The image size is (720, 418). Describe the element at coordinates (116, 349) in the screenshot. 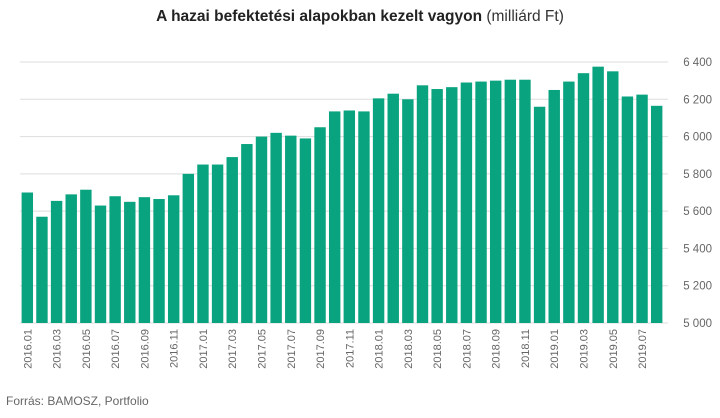

I see `x-tick-label: 2016.07` at that location.